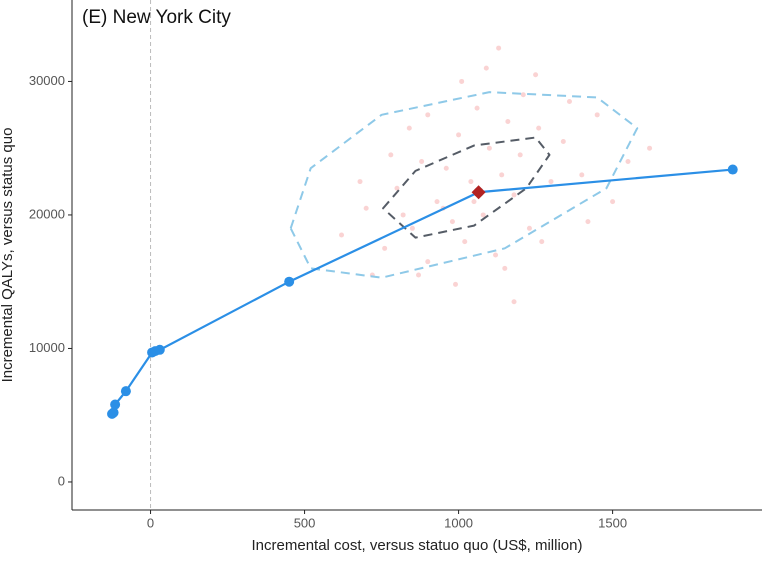  What do you see at coordinates (458, 522) in the screenshot?
I see `x-tick-label: 1000` at bounding box center [458, 522].